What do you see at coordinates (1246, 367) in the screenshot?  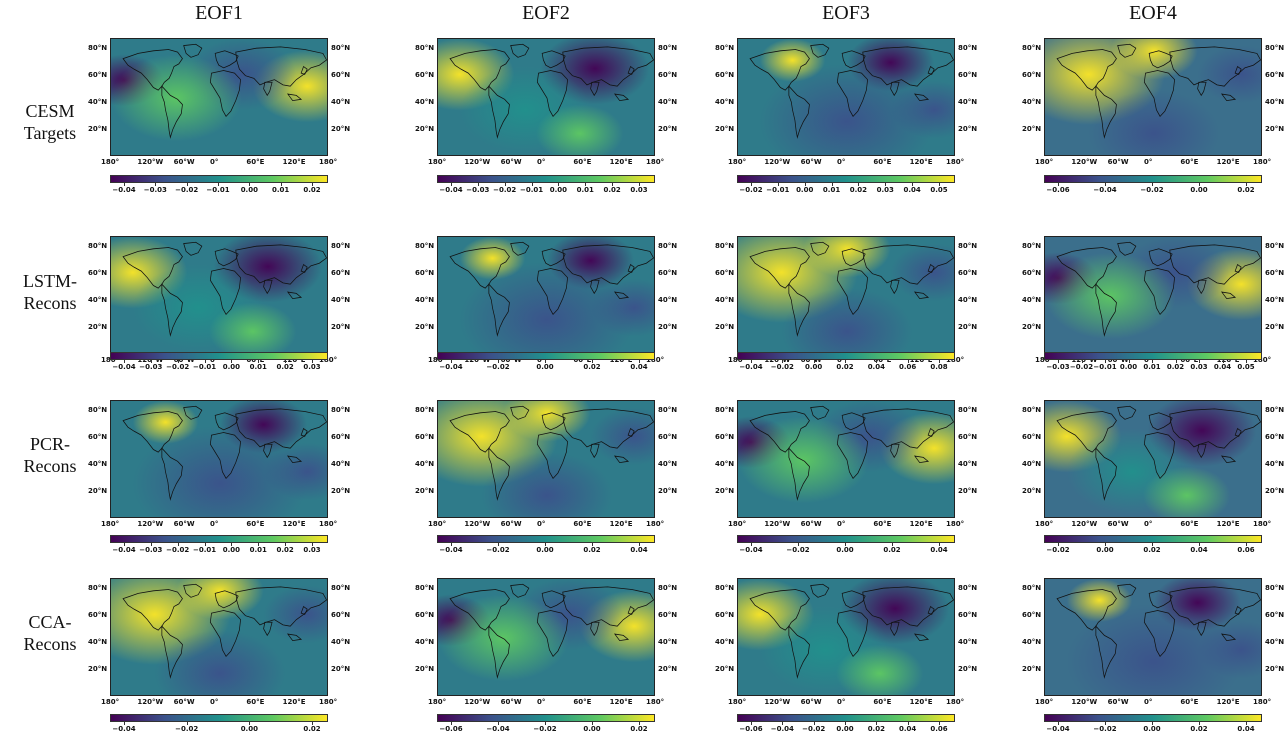 I see `colorbar-tick-label: 0.05` at bounding box center [1246, 367].